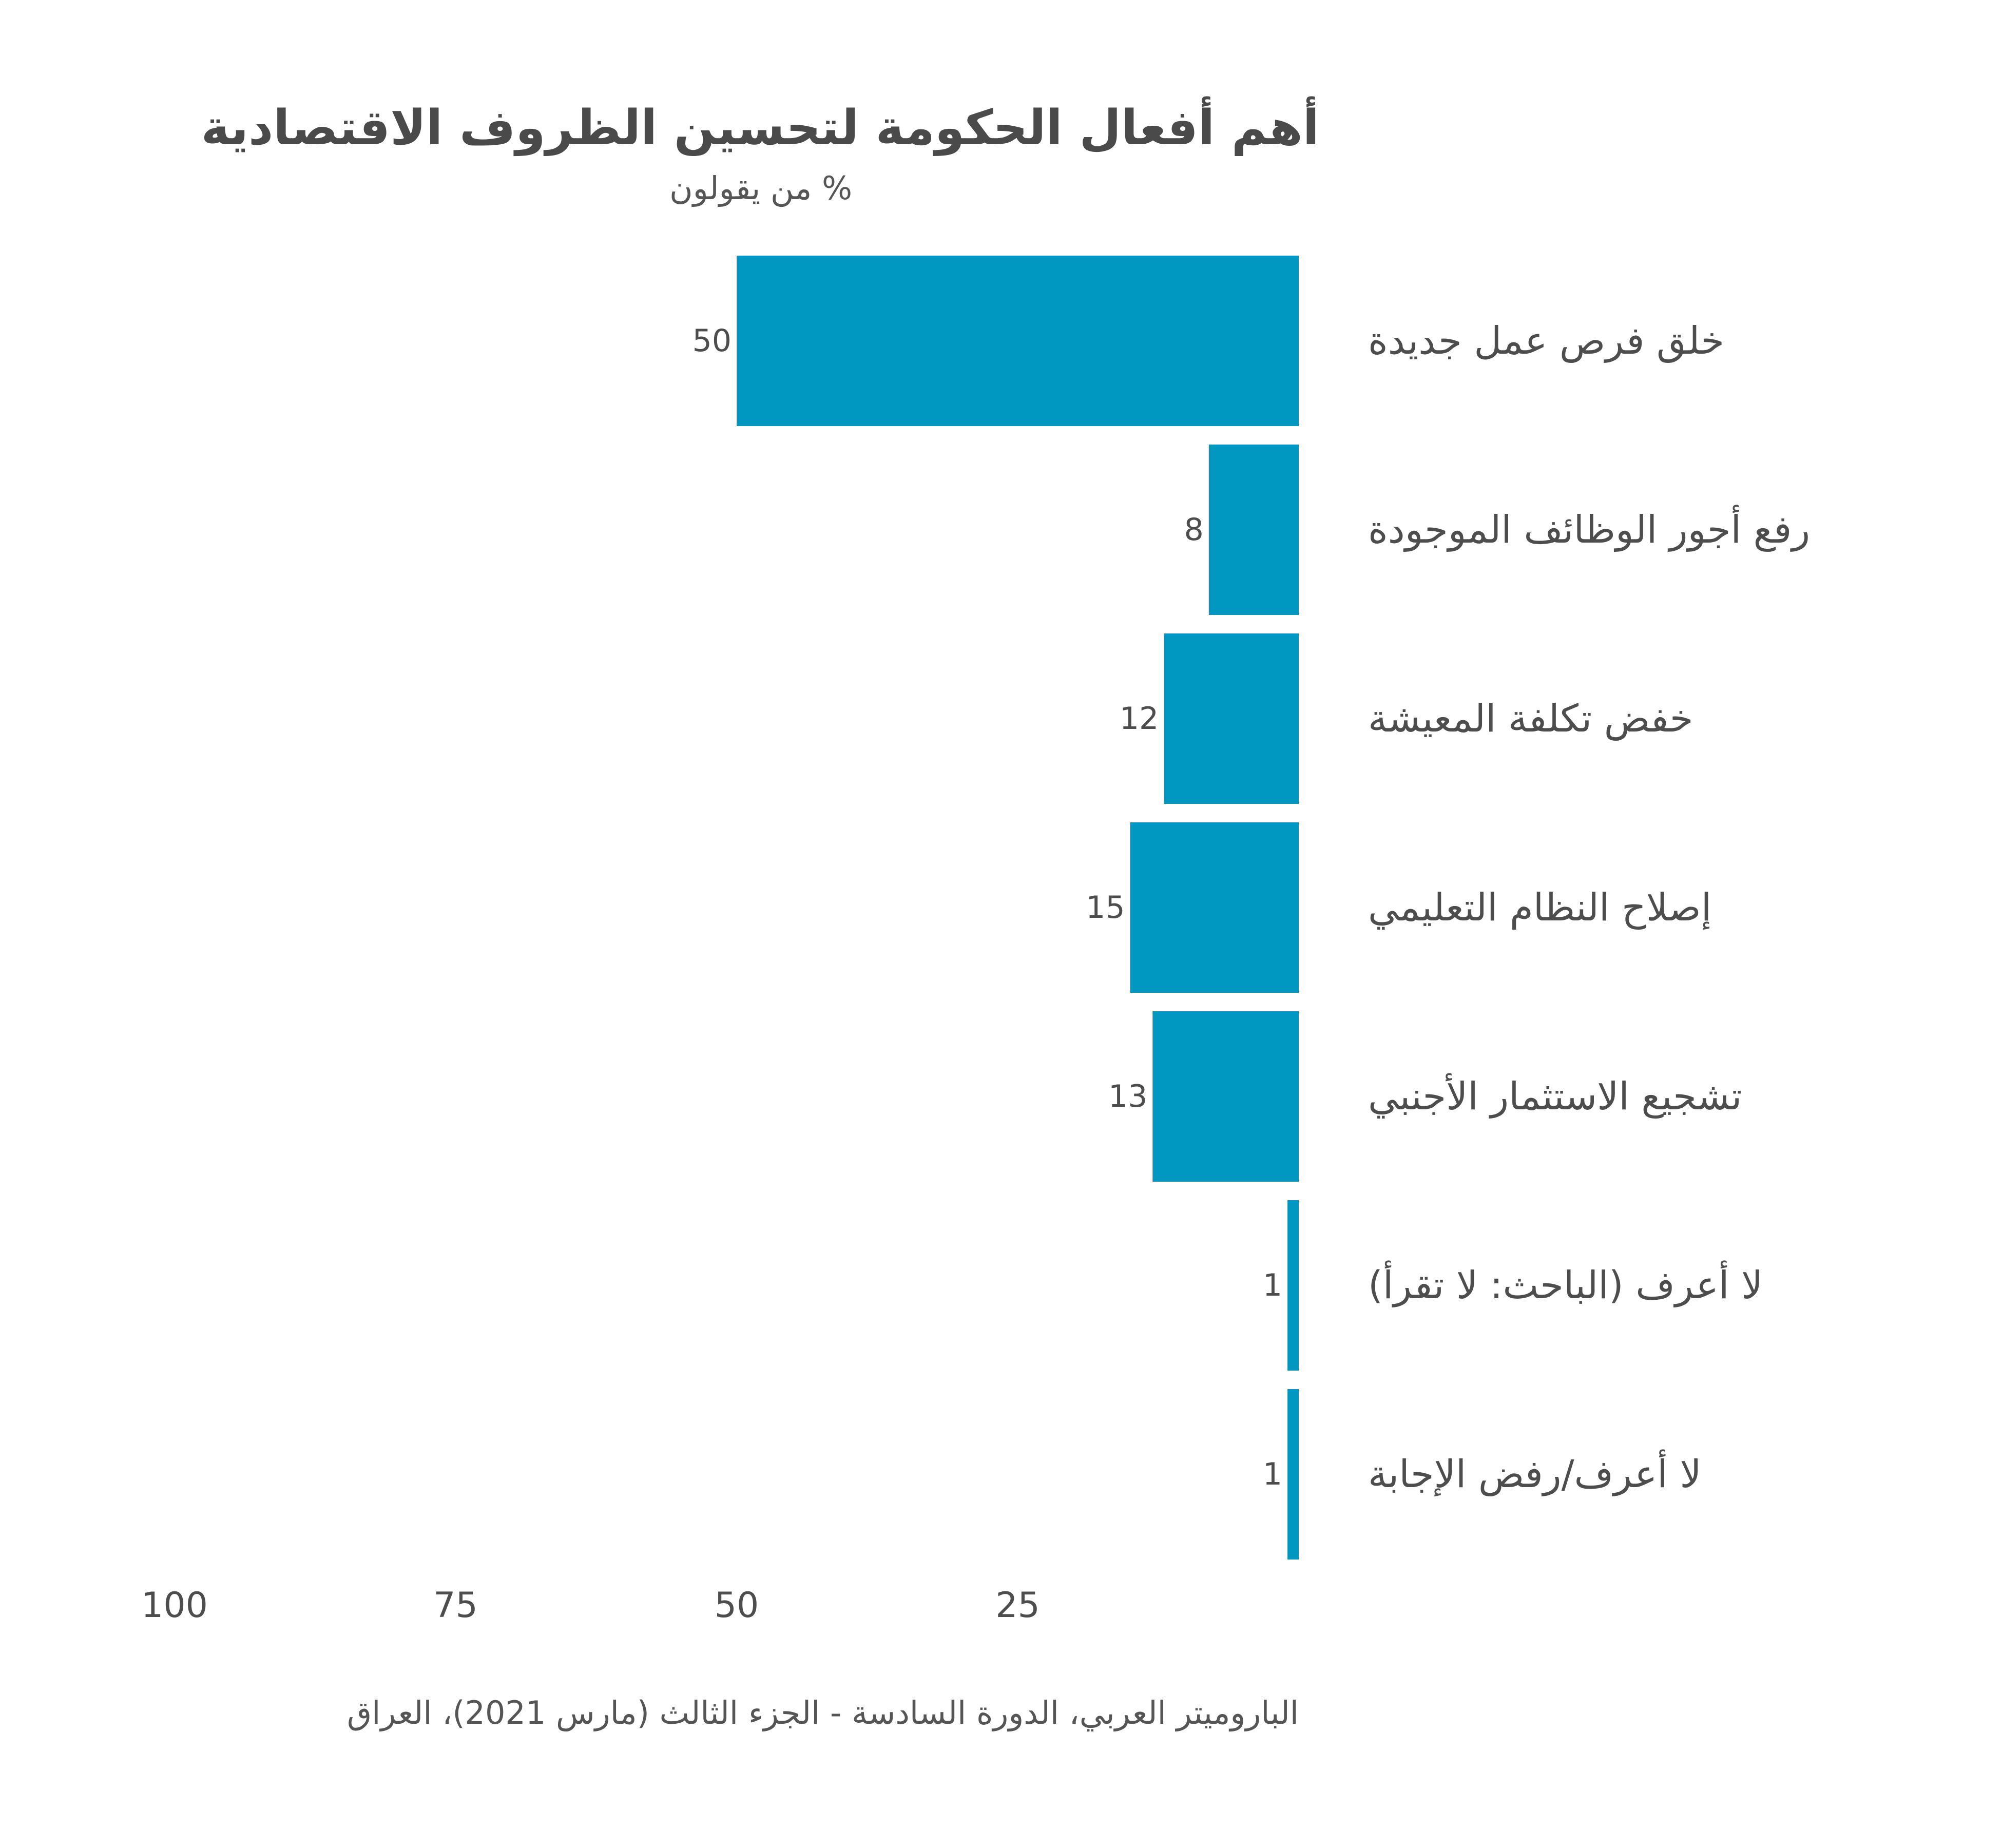 Image resolution: width=2002 pixels, height=1848 pixels. What do you see at coordinates (1555, 1096) in the screenshot?
I see `category-label: تشجيع الاستثمار الأجنبي` at bounding box center [1555, 1096].